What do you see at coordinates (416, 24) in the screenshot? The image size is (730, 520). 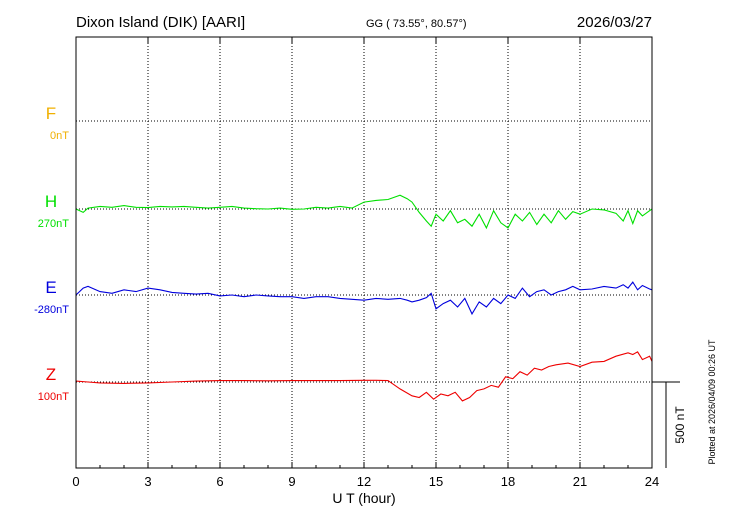 I see `station-coordinates: GG ( 73.55°, 80.57°)` at bounding box center [416, 24].